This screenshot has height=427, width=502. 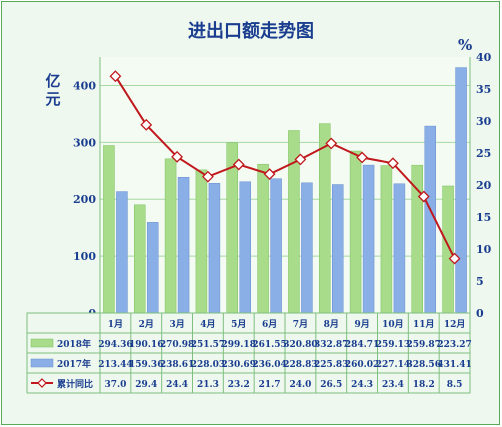 What do you see at coordinates (331, 324) in the screenshot?
I see `category-label: 8月` at bounding box center [331, 324].